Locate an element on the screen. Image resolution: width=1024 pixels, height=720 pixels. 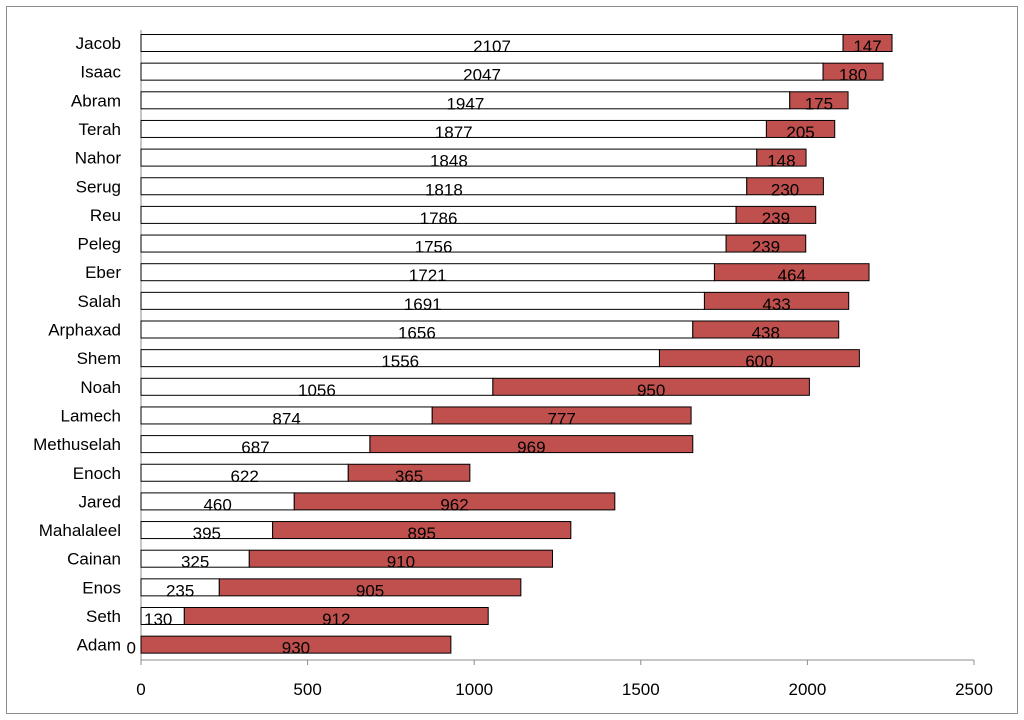
data-label-remaining: 600 is located at coordinates (759, 361).